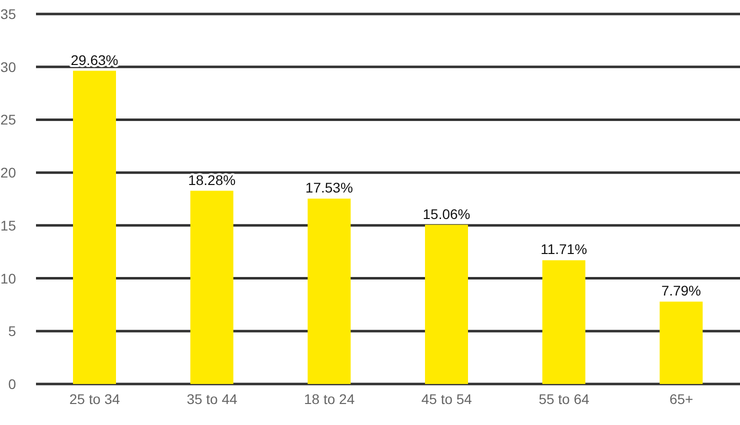 Image resolution: width=740 pixels, height=425 pixels. What do you see at coordinates (12, 384) in the screenshot?
I see `y-tick-label: 0` at bounding box center [12, 384].